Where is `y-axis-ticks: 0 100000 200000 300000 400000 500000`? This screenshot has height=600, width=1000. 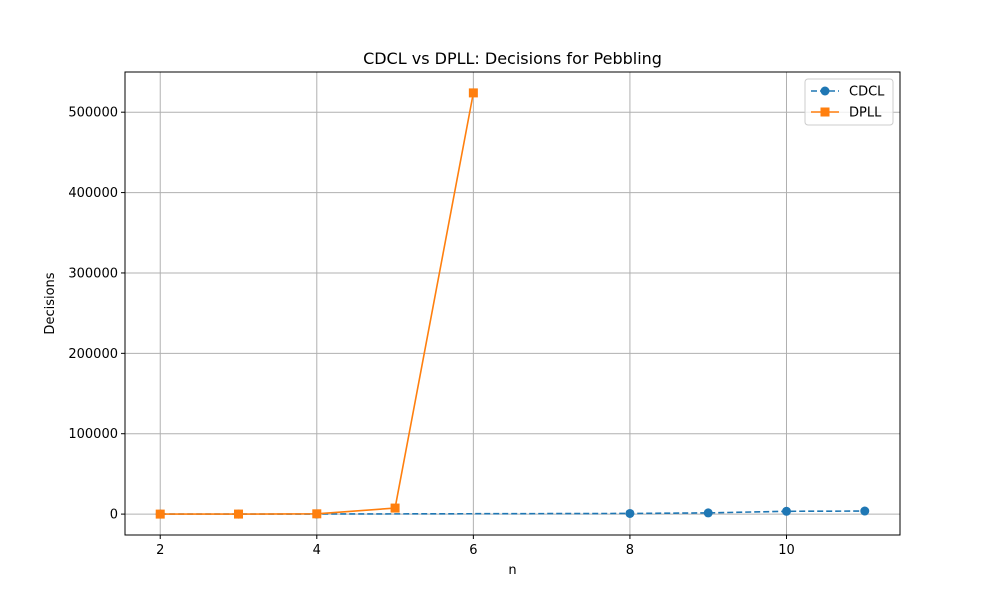
y-axis-ticks: 0 100000 200000 300000 400000 500000 is located at coordinates (96, 314).